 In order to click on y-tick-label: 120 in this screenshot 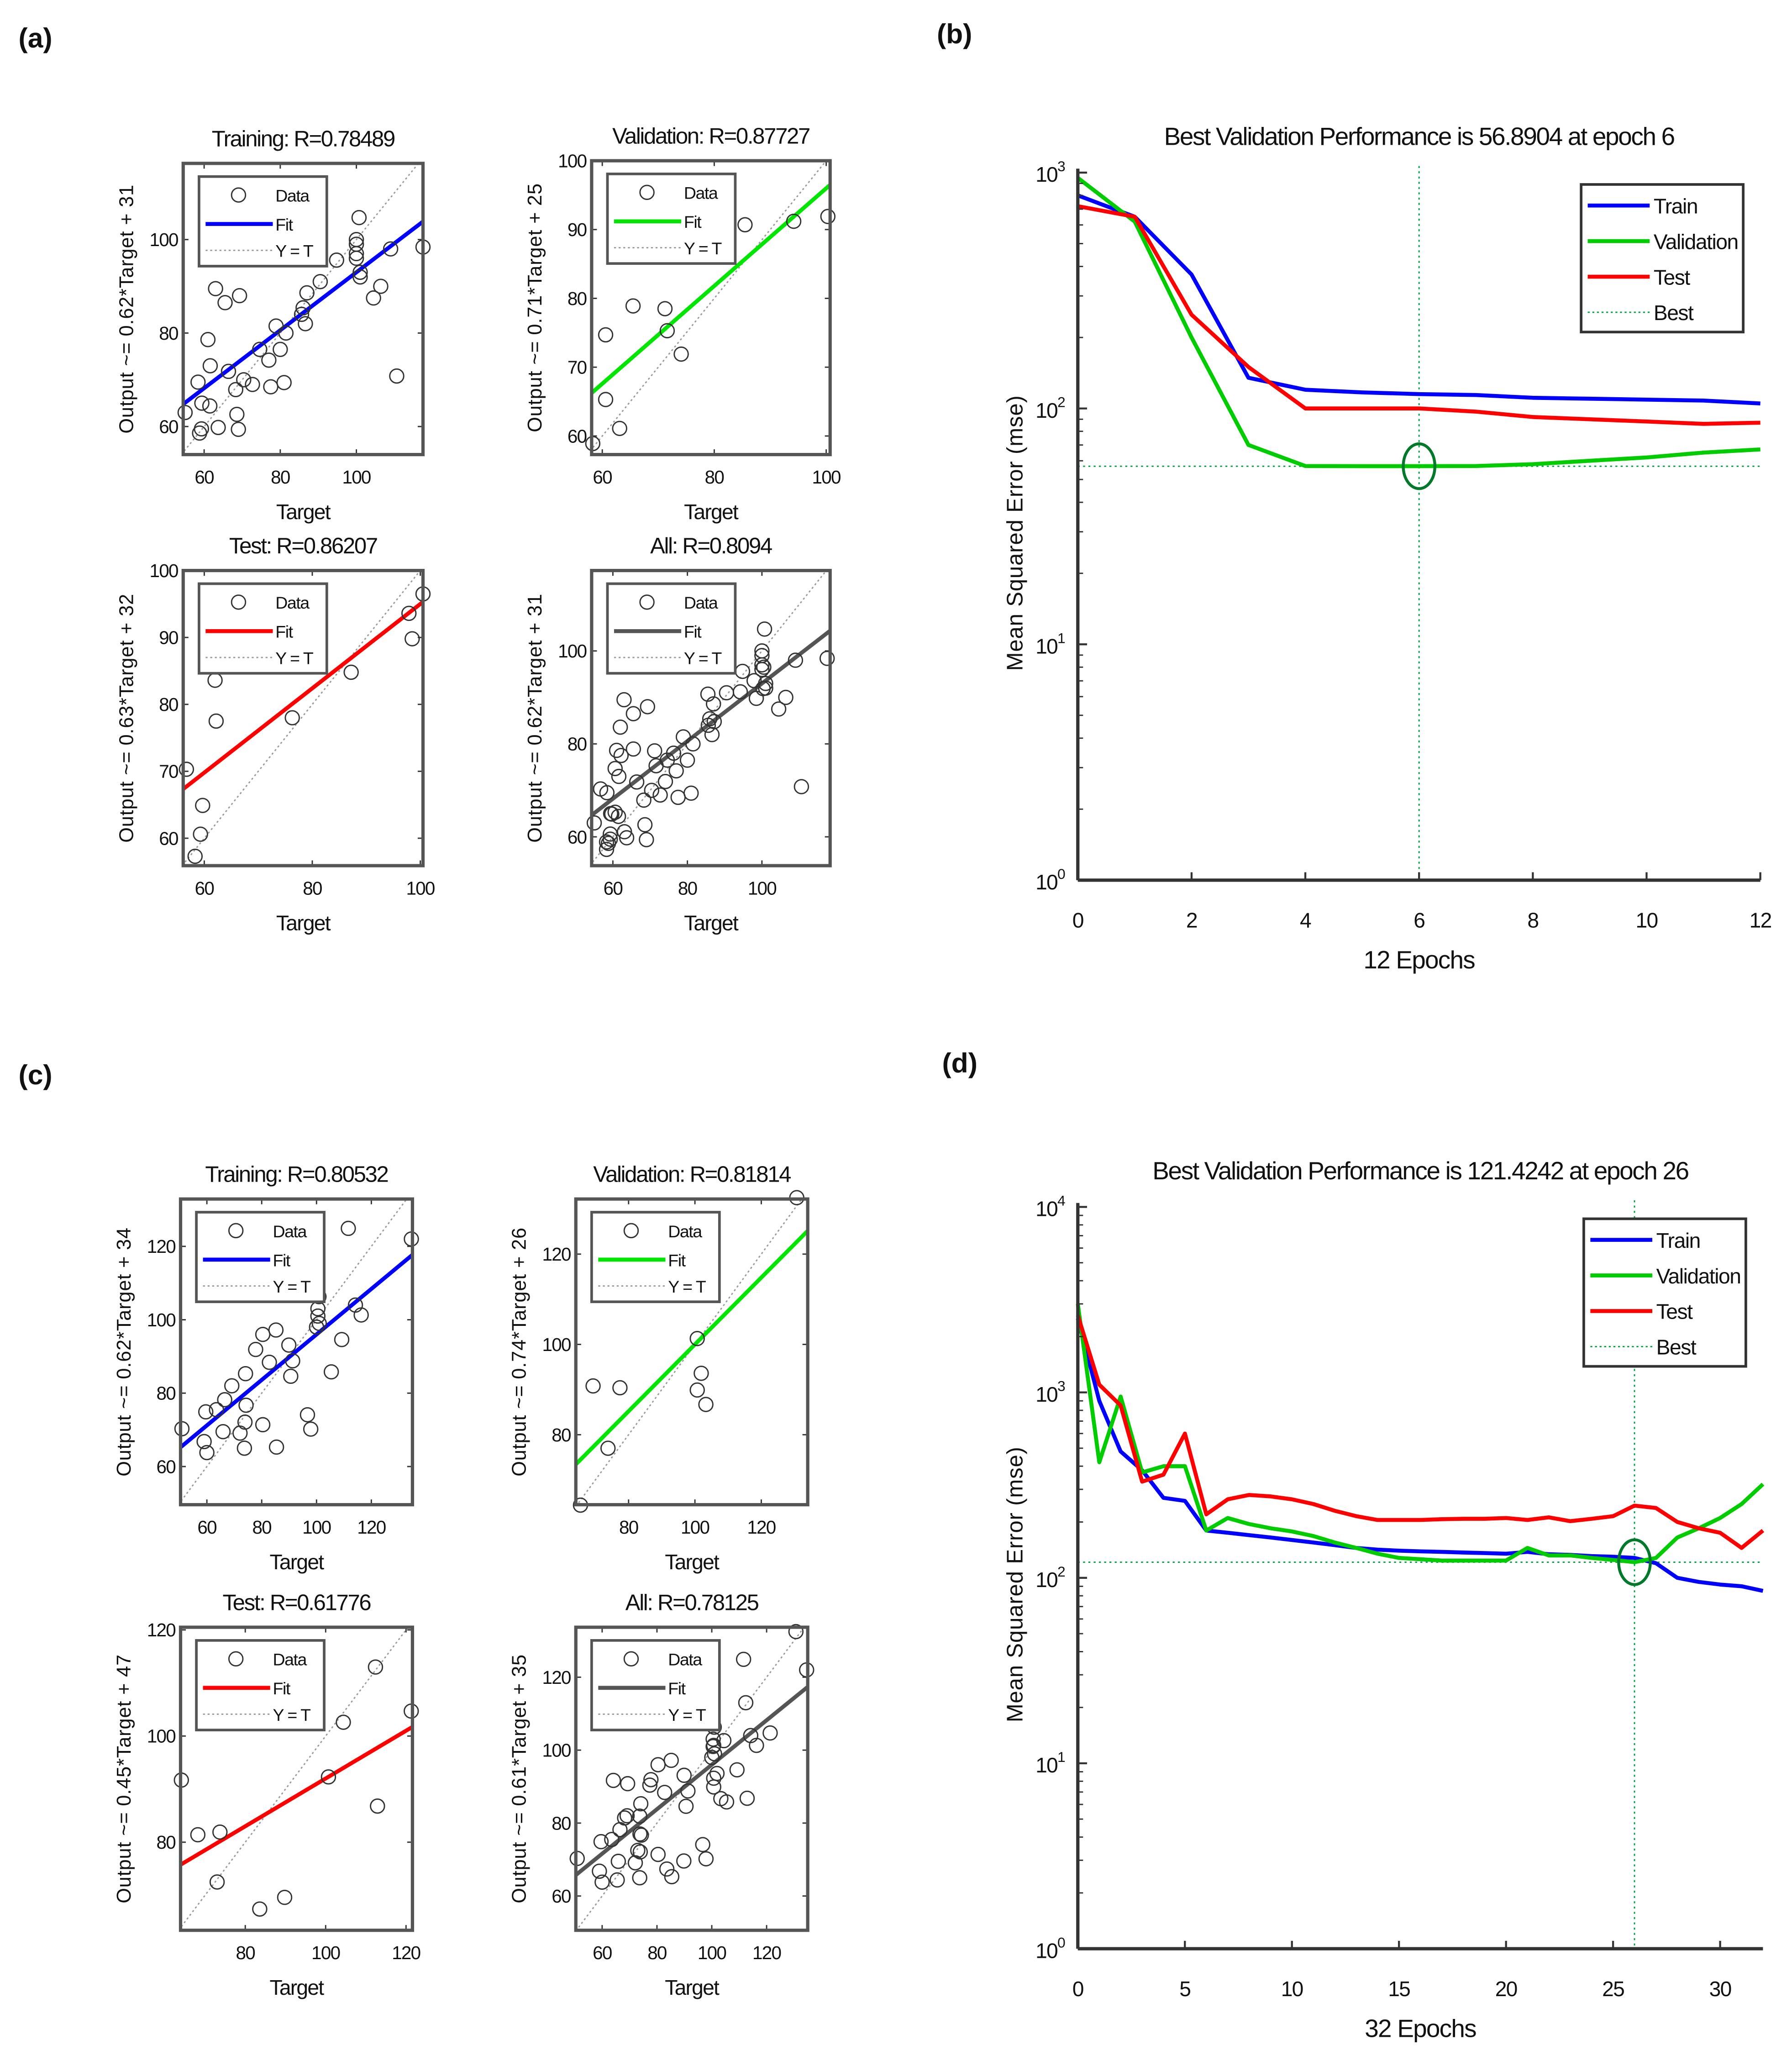, I will do `click(161, 1629)`.